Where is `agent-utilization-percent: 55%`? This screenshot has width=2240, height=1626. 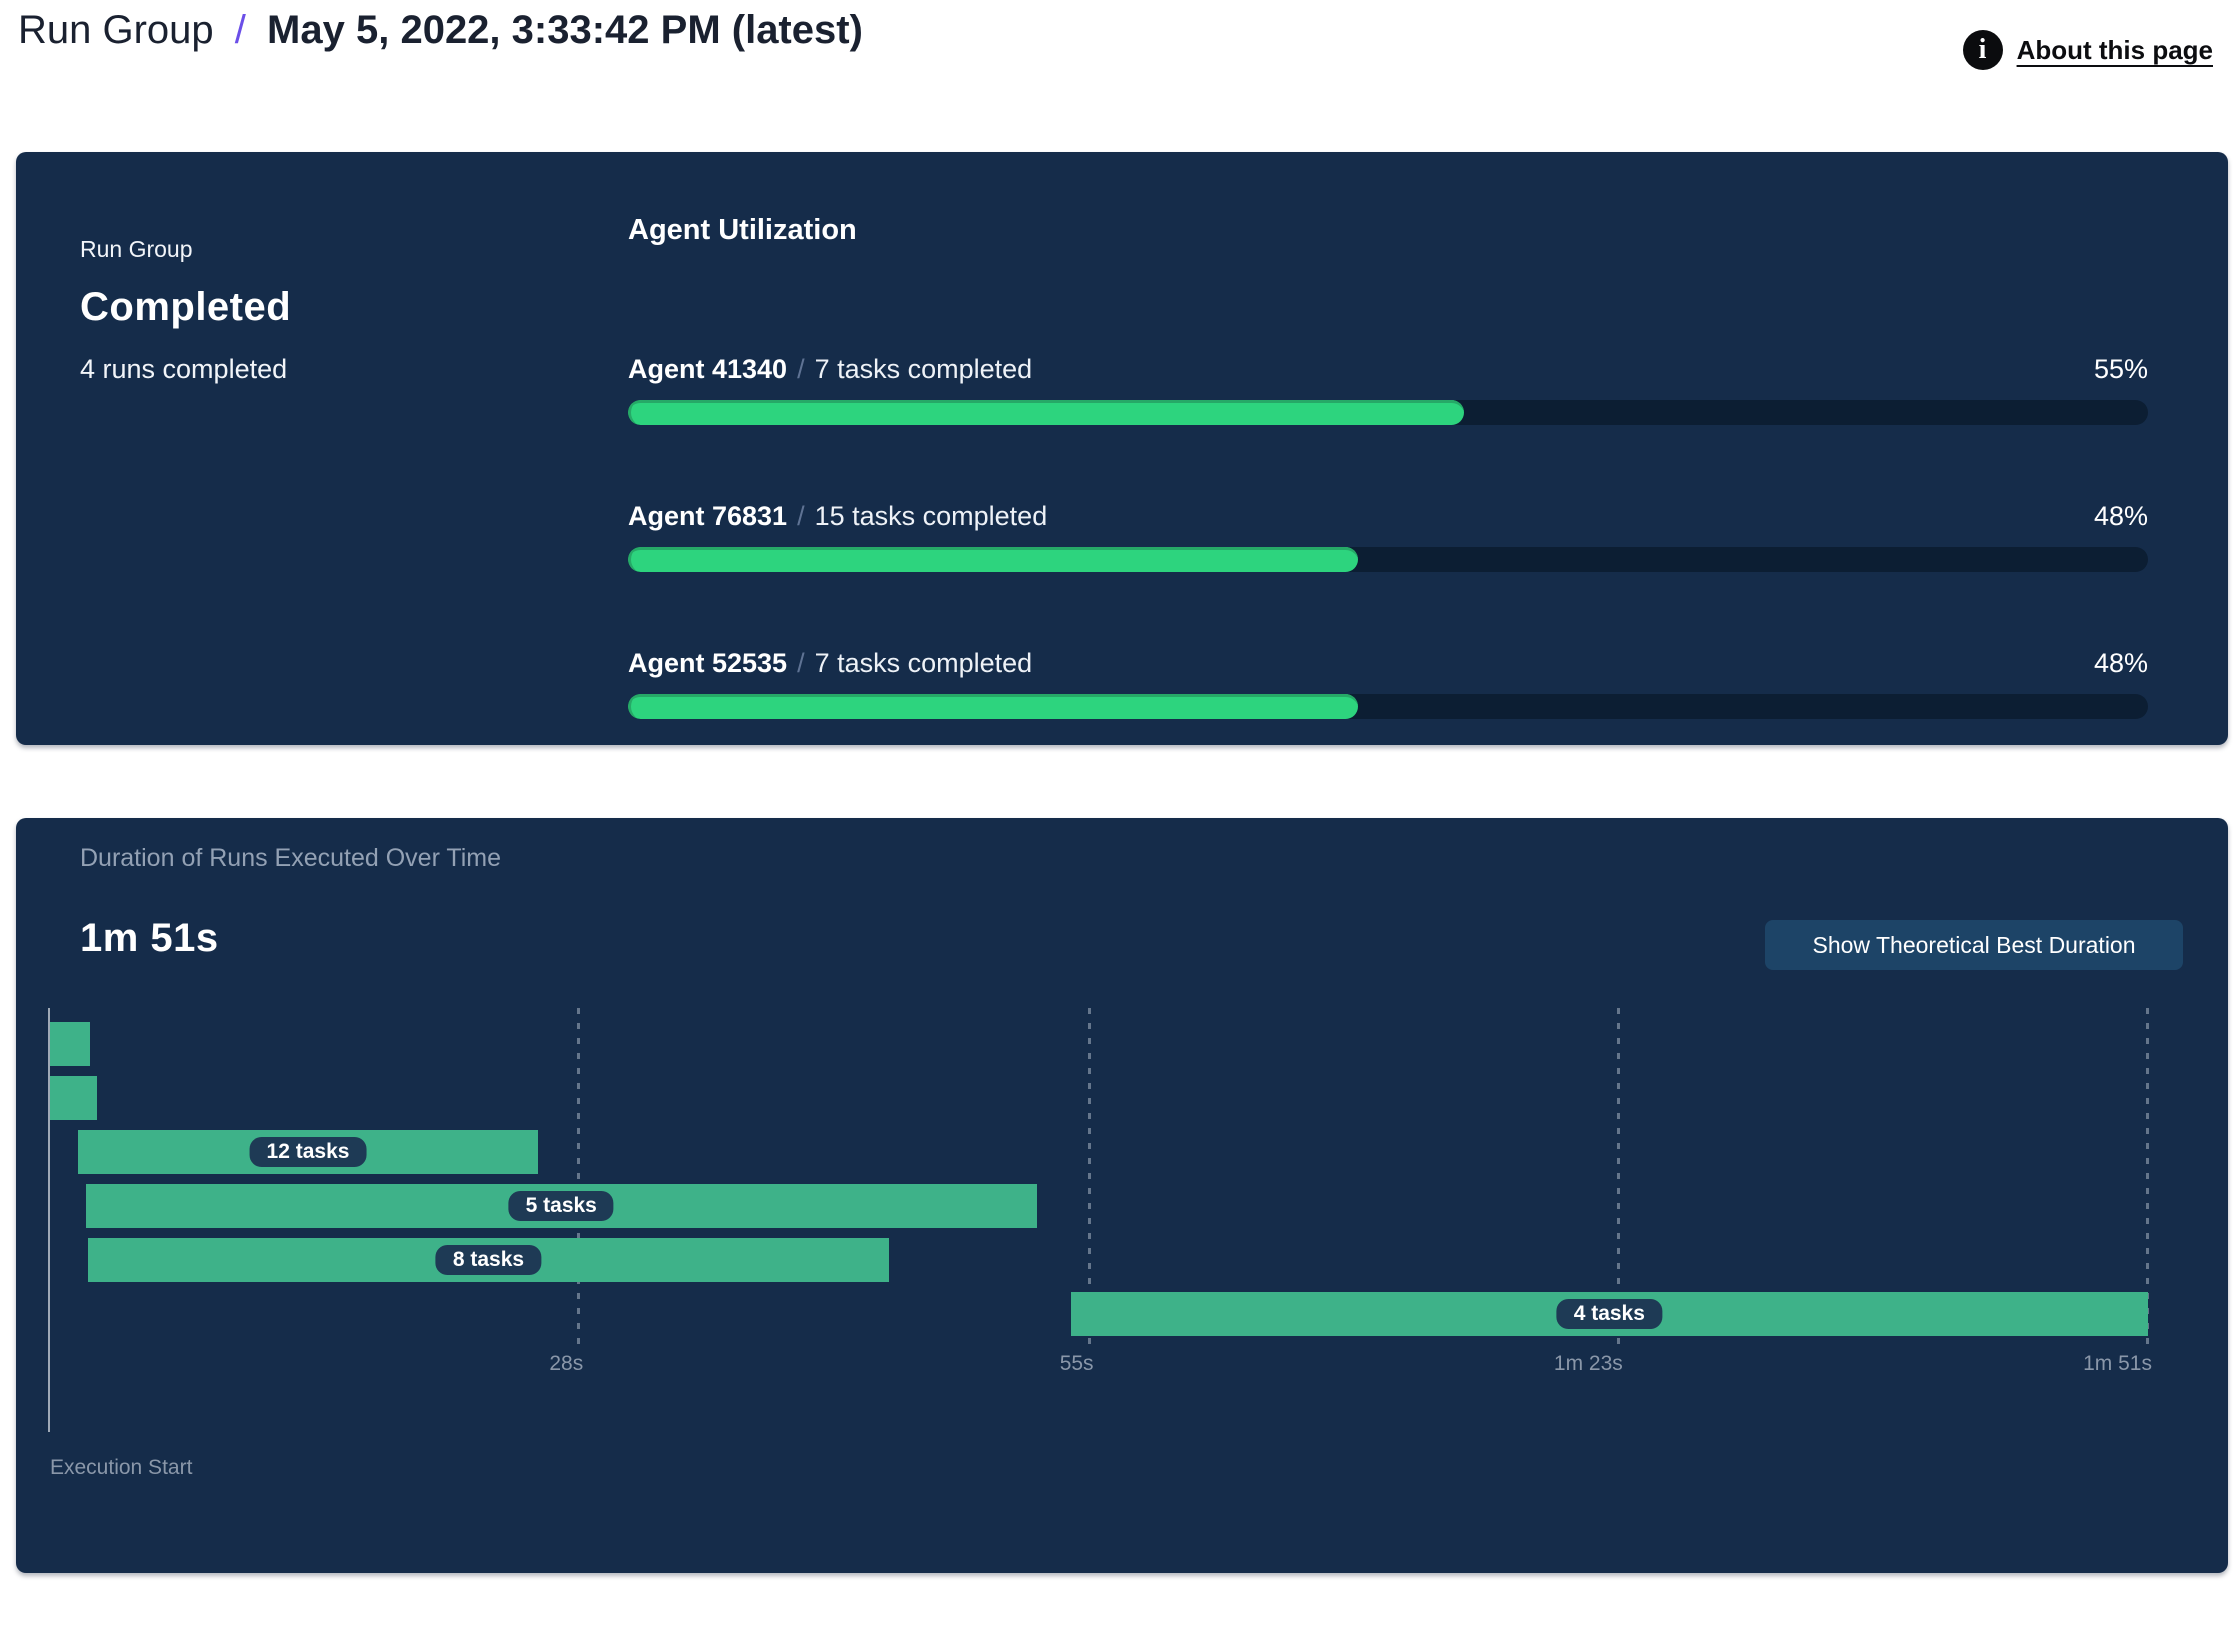 agent-utilization-percent: 55% is located at coordinates (2120, 369).